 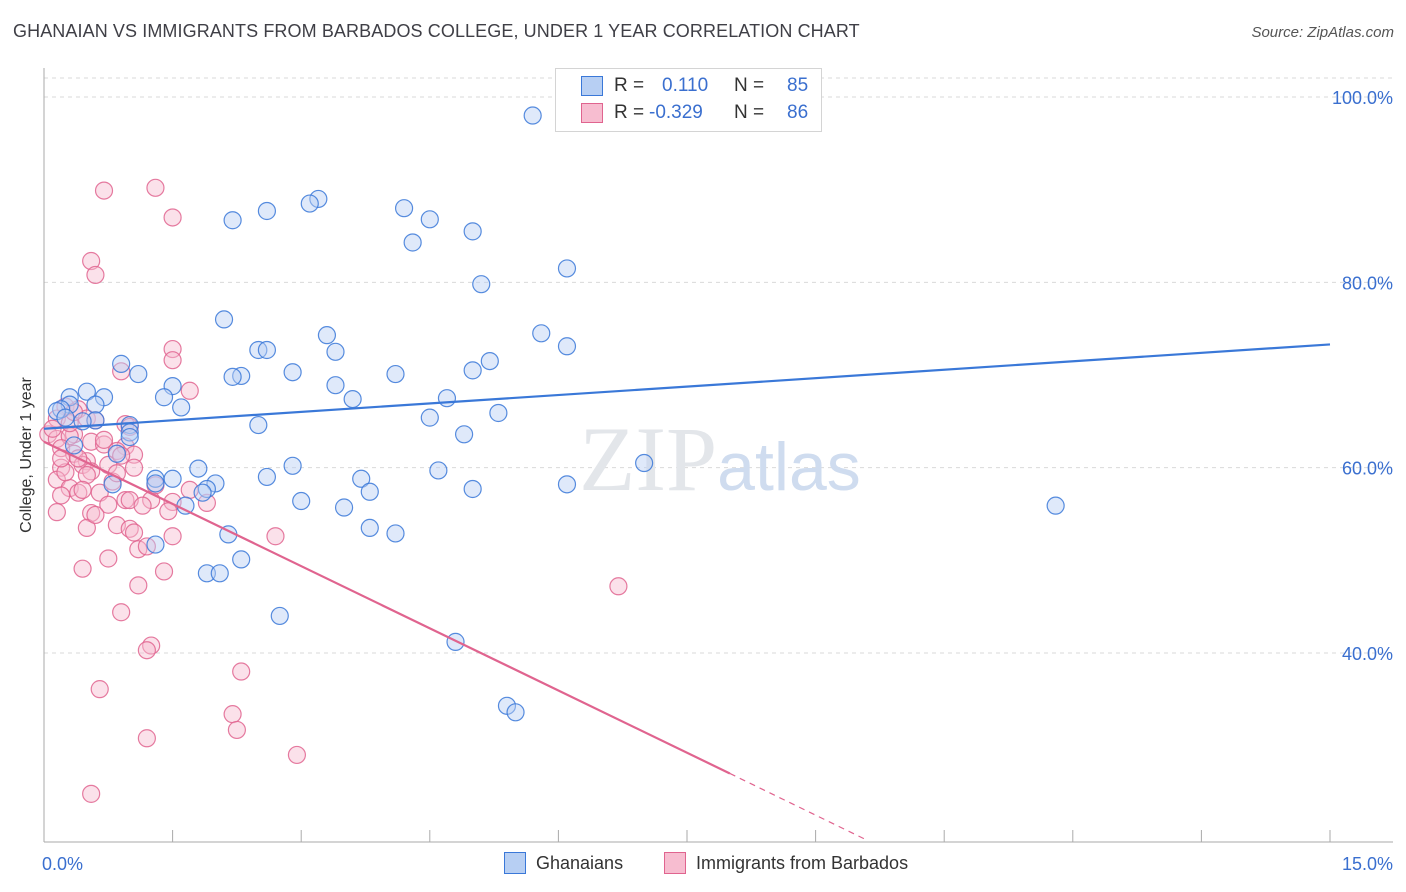 What do you see at coordinates (1367, 654) in the screenshot?
I see `y-tick-label: 40.0%` at bounding box center [1367, 654].